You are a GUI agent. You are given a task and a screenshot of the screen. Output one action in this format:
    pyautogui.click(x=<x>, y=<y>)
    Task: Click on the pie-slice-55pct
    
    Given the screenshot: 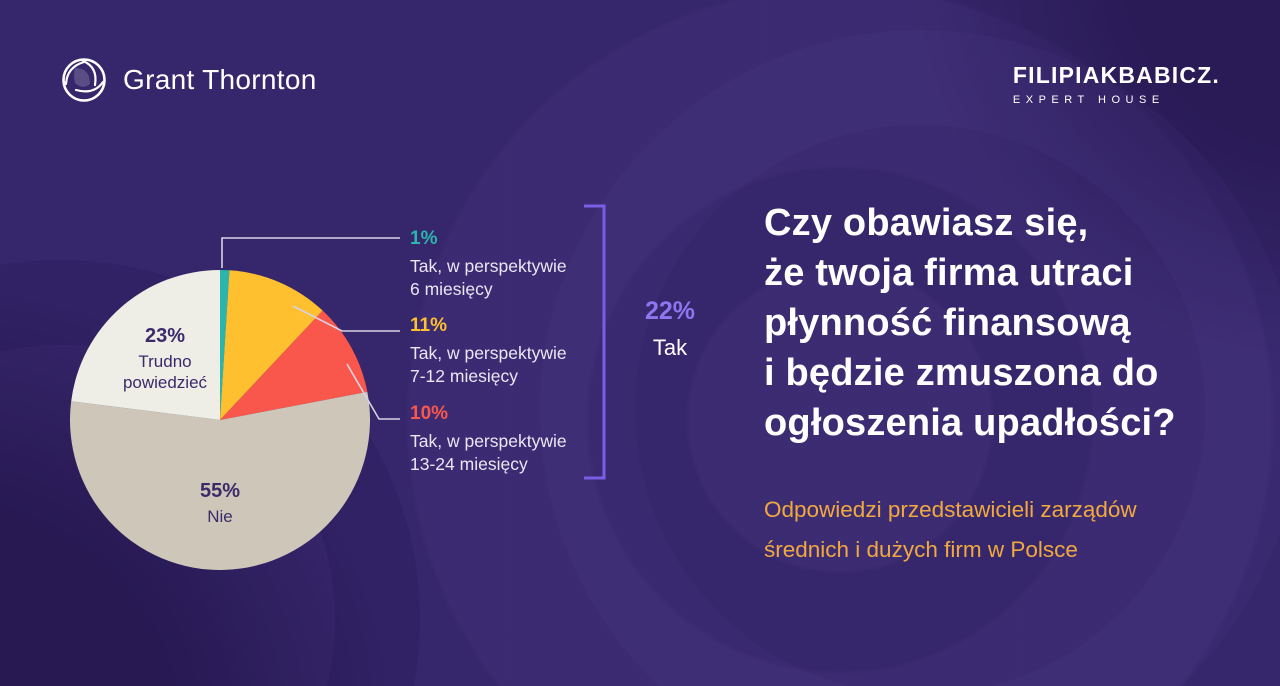 What is the action you would take?
    pyautogui.click(x=219, y=480)
    